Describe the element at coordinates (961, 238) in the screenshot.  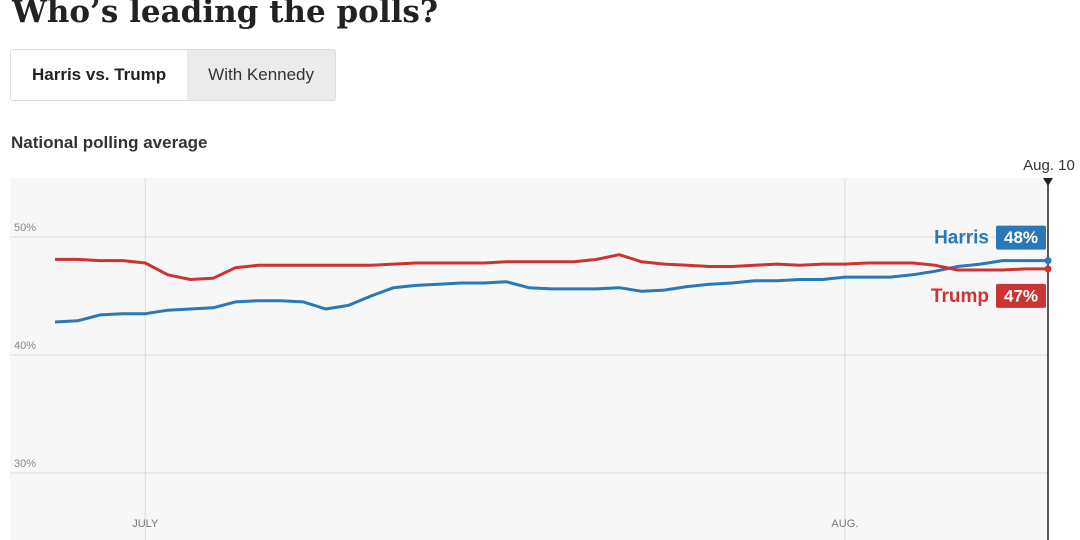
I see `legend-label: Harris` at that location.